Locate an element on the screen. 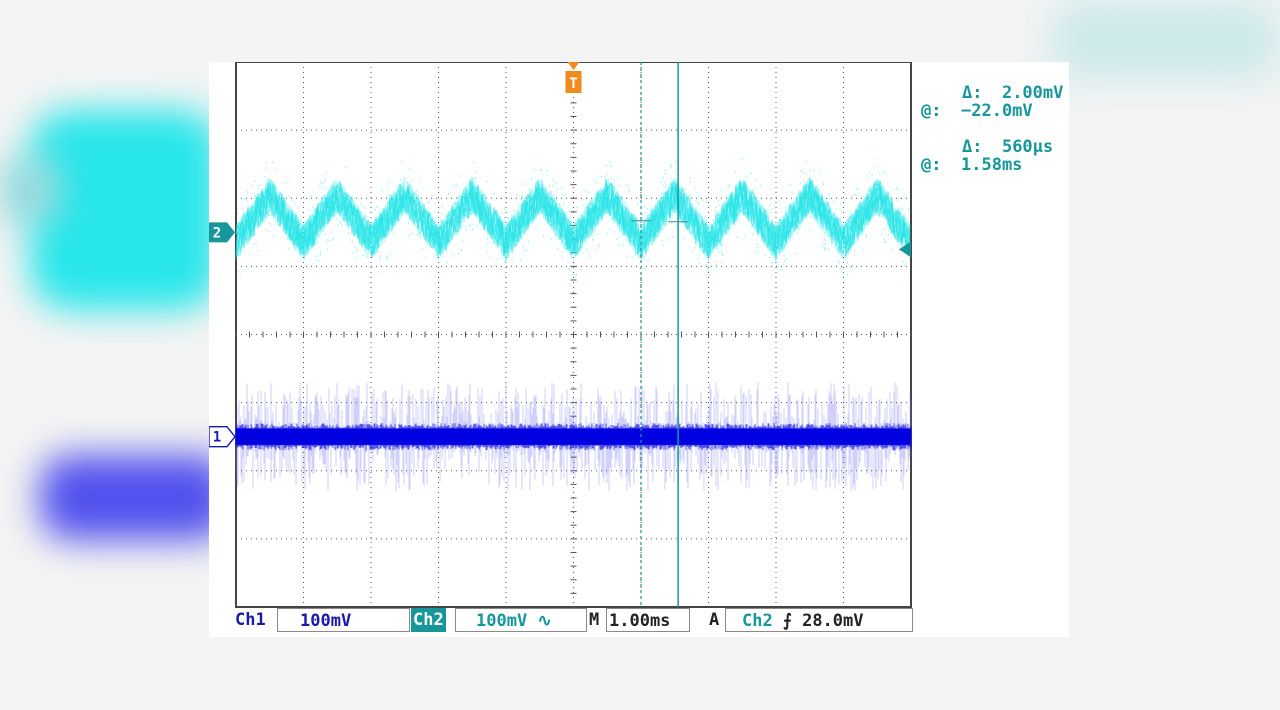  voltage-delta-value: 2.00mV is located at coordinates (1032, 93).